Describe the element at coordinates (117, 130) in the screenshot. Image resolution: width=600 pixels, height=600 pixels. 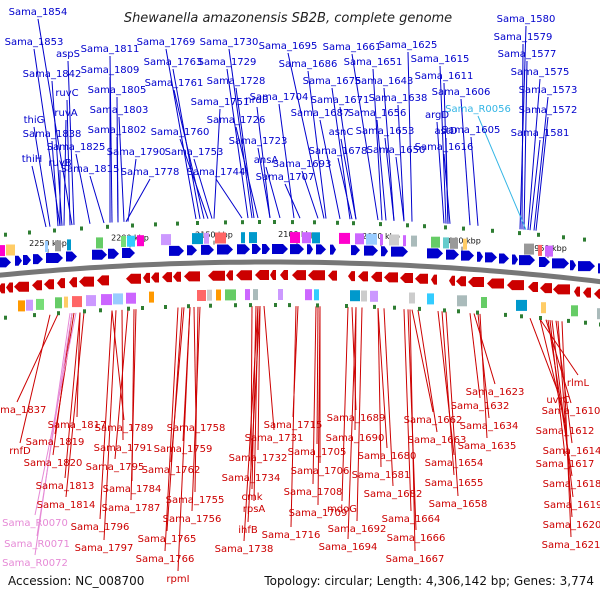
I see `gene-label-sama-1802: Sama_1802` at that location.